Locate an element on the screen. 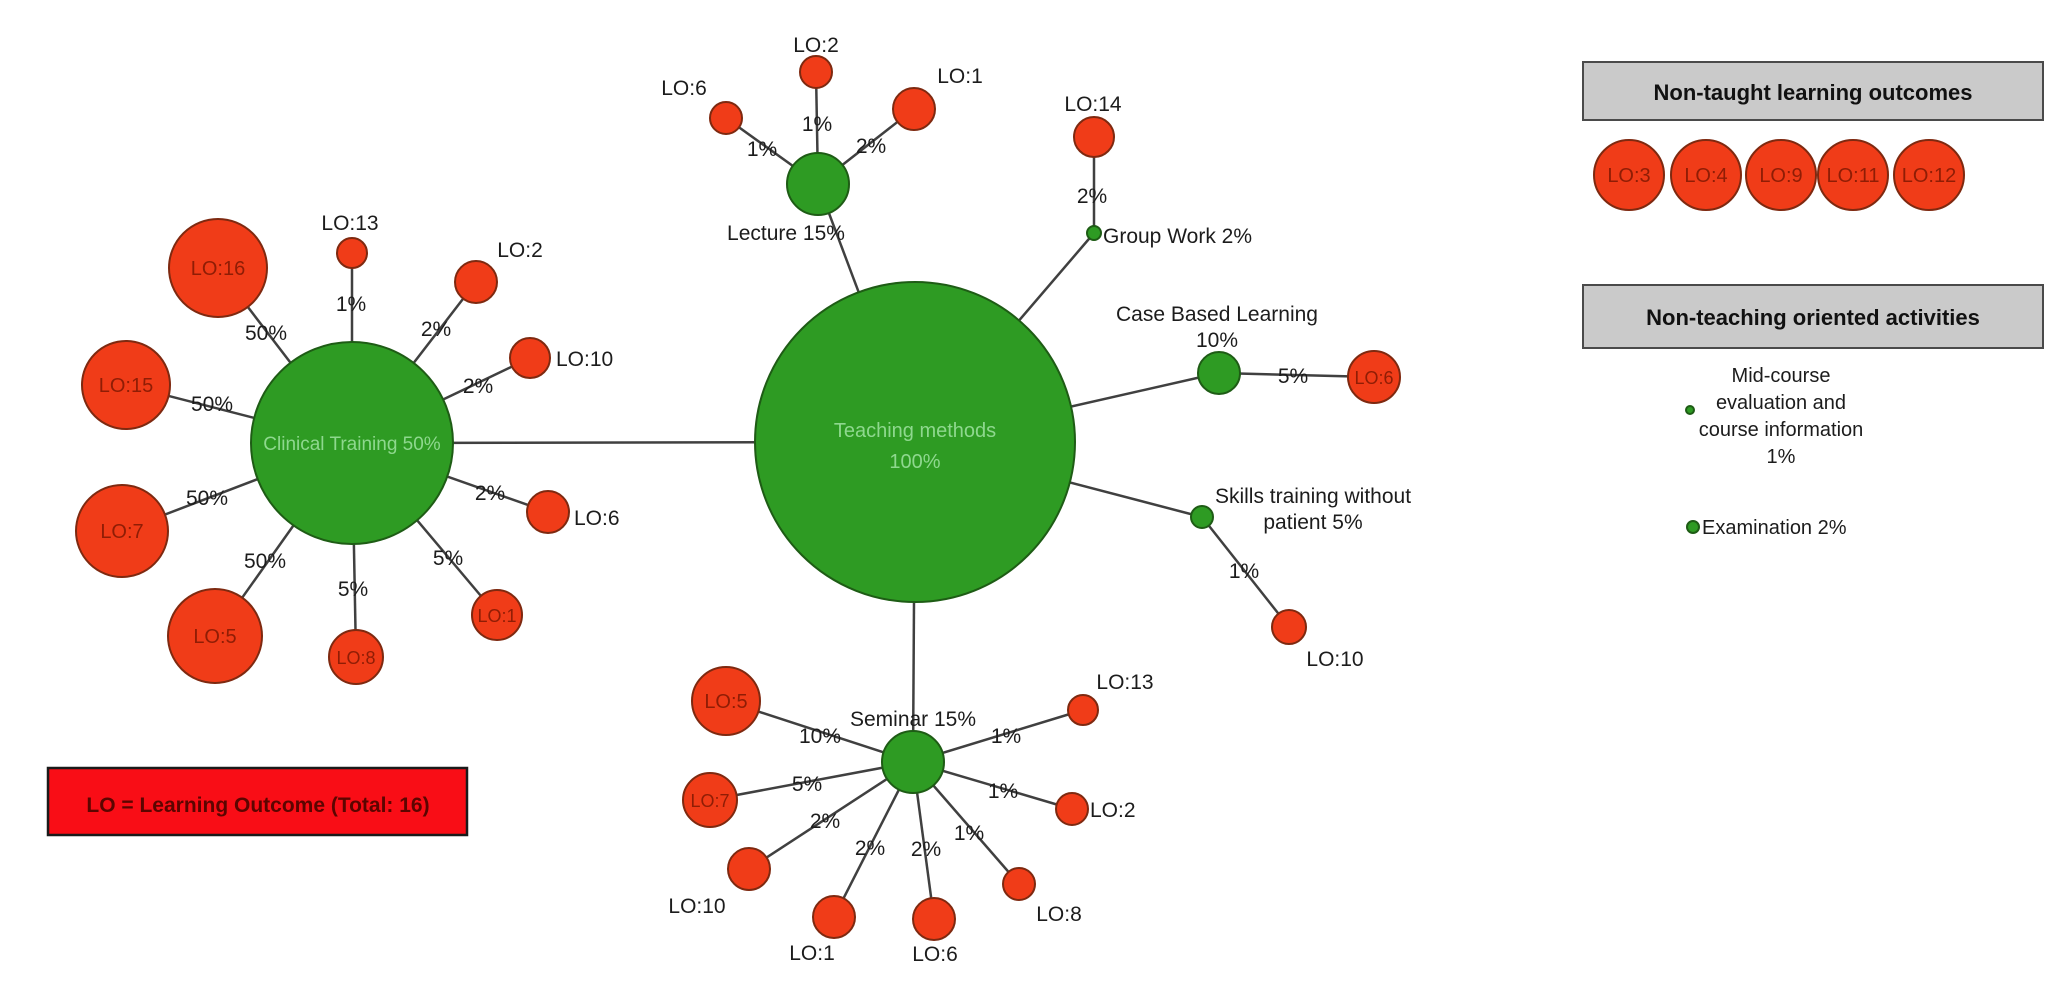  clinical-training-label: Clinical Training 50% is located at coordinates (352, 444).